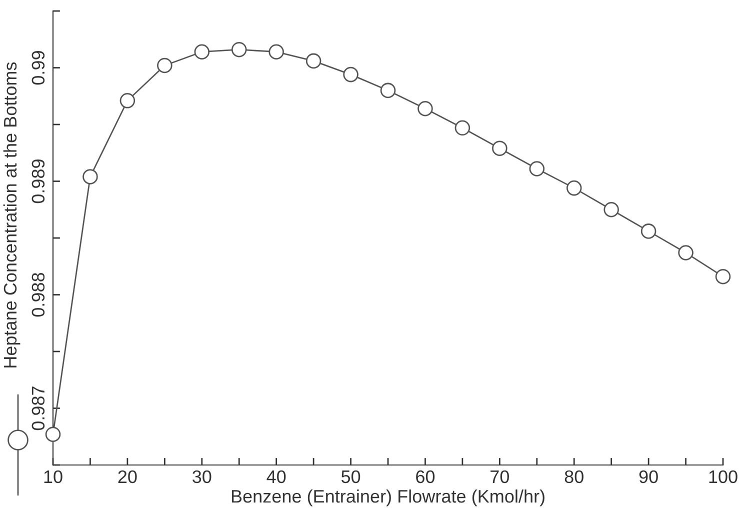 Image resolution: width=739 pixels, height=513 pixels. What do you see at coordinates (38, 182) in the screenshot?
I see `y-tick-label: 0.989` at bounding box center [38, 182].